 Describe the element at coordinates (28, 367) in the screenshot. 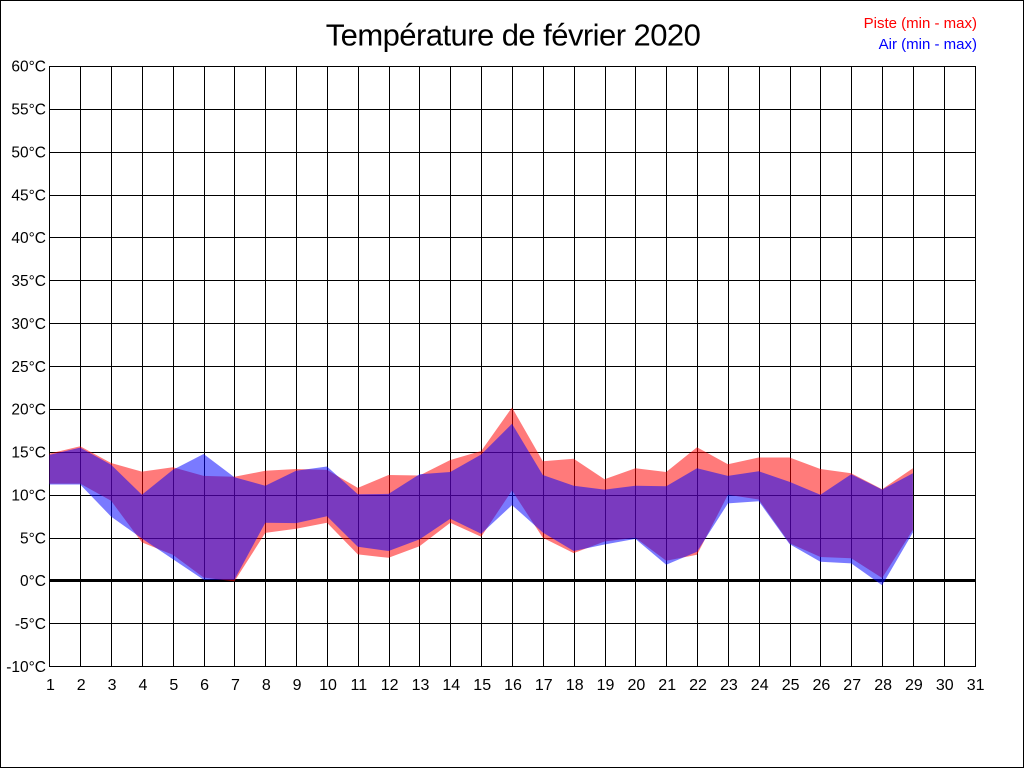

I see `svg-text: 25°C` at that location.